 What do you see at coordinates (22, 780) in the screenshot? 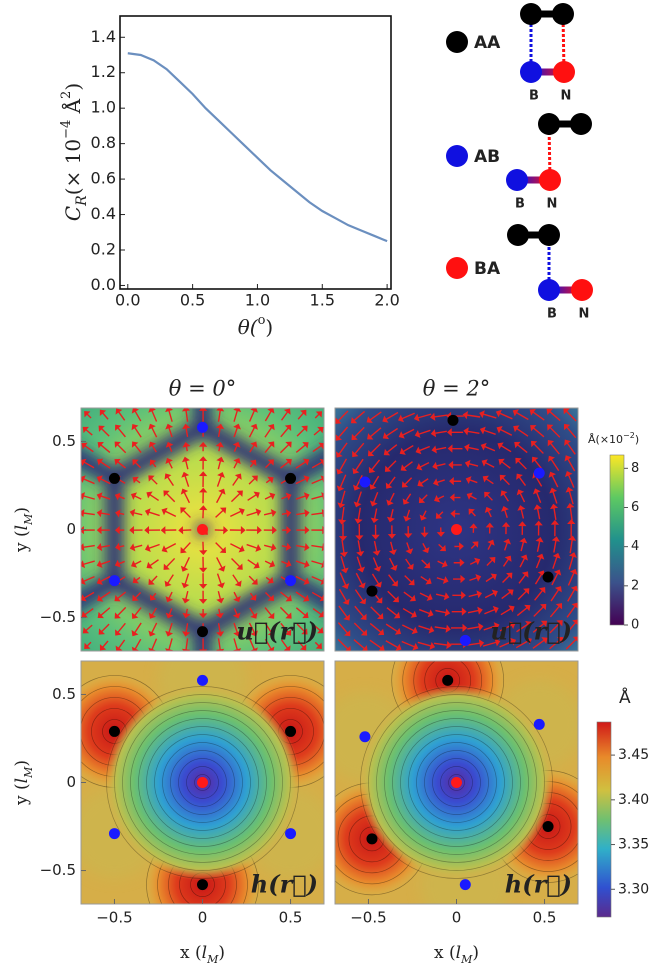
I see `label-part: l` at bounding box center [22, 780].